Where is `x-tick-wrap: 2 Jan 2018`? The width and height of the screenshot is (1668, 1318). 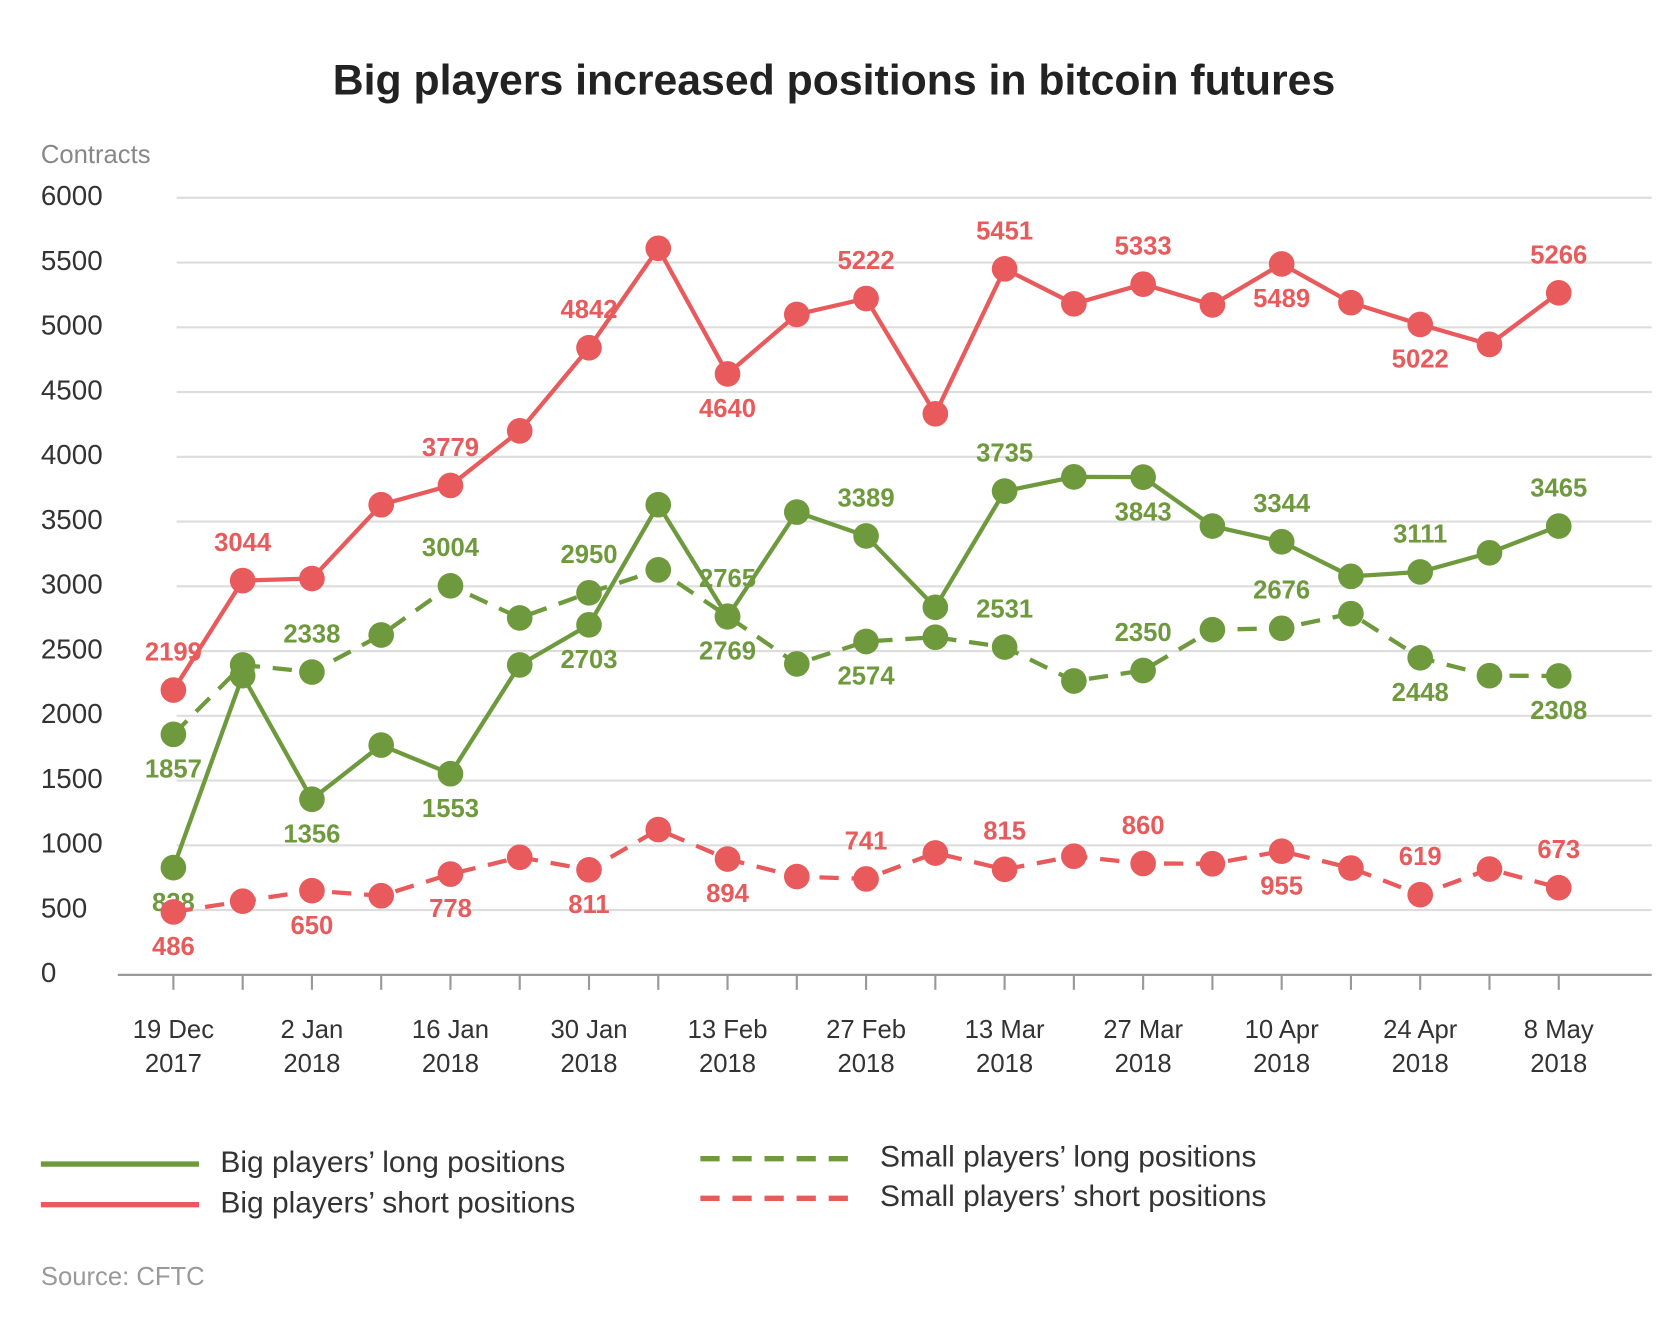 x-tick-wrap: 2 Jan 2018 is located at coordinates (312, 1047).